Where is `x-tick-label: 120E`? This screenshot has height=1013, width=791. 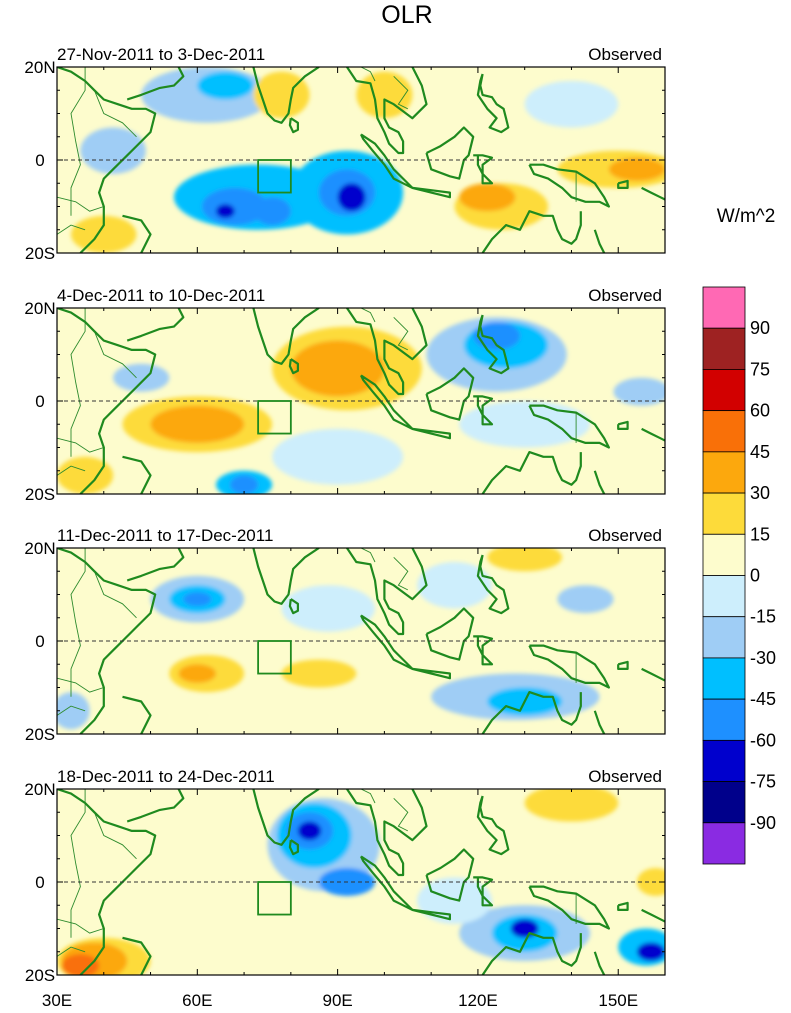
x-tick-label: 120E is located at coordinates (478, 1000).